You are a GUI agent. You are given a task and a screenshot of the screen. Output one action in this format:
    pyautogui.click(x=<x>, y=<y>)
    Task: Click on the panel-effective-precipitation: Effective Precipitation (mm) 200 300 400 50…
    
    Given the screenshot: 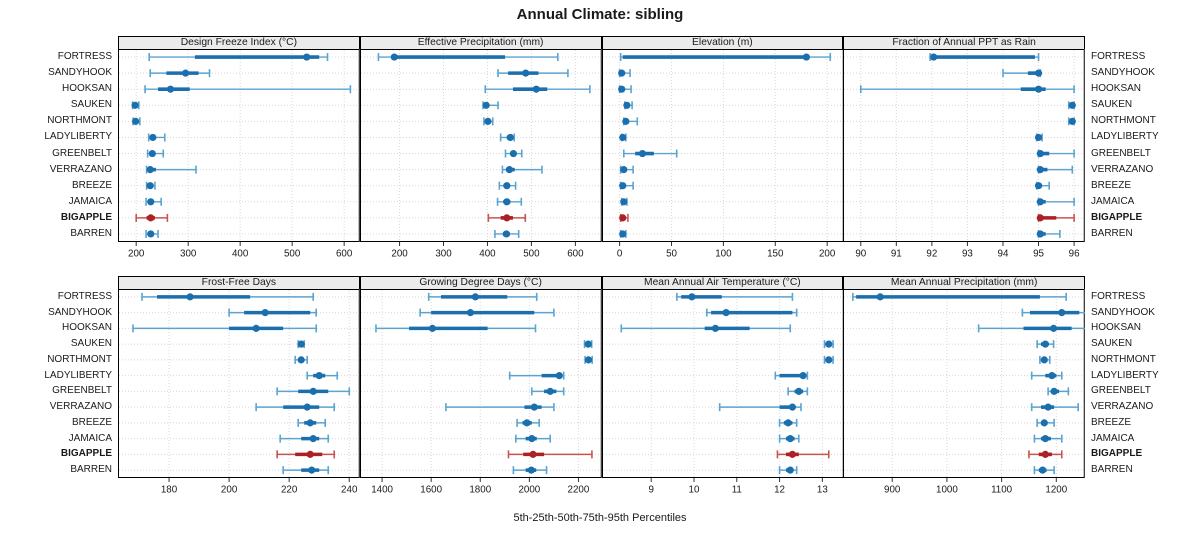 What is the action you would take?
    pyautogui.click(x=480, y=148)
    